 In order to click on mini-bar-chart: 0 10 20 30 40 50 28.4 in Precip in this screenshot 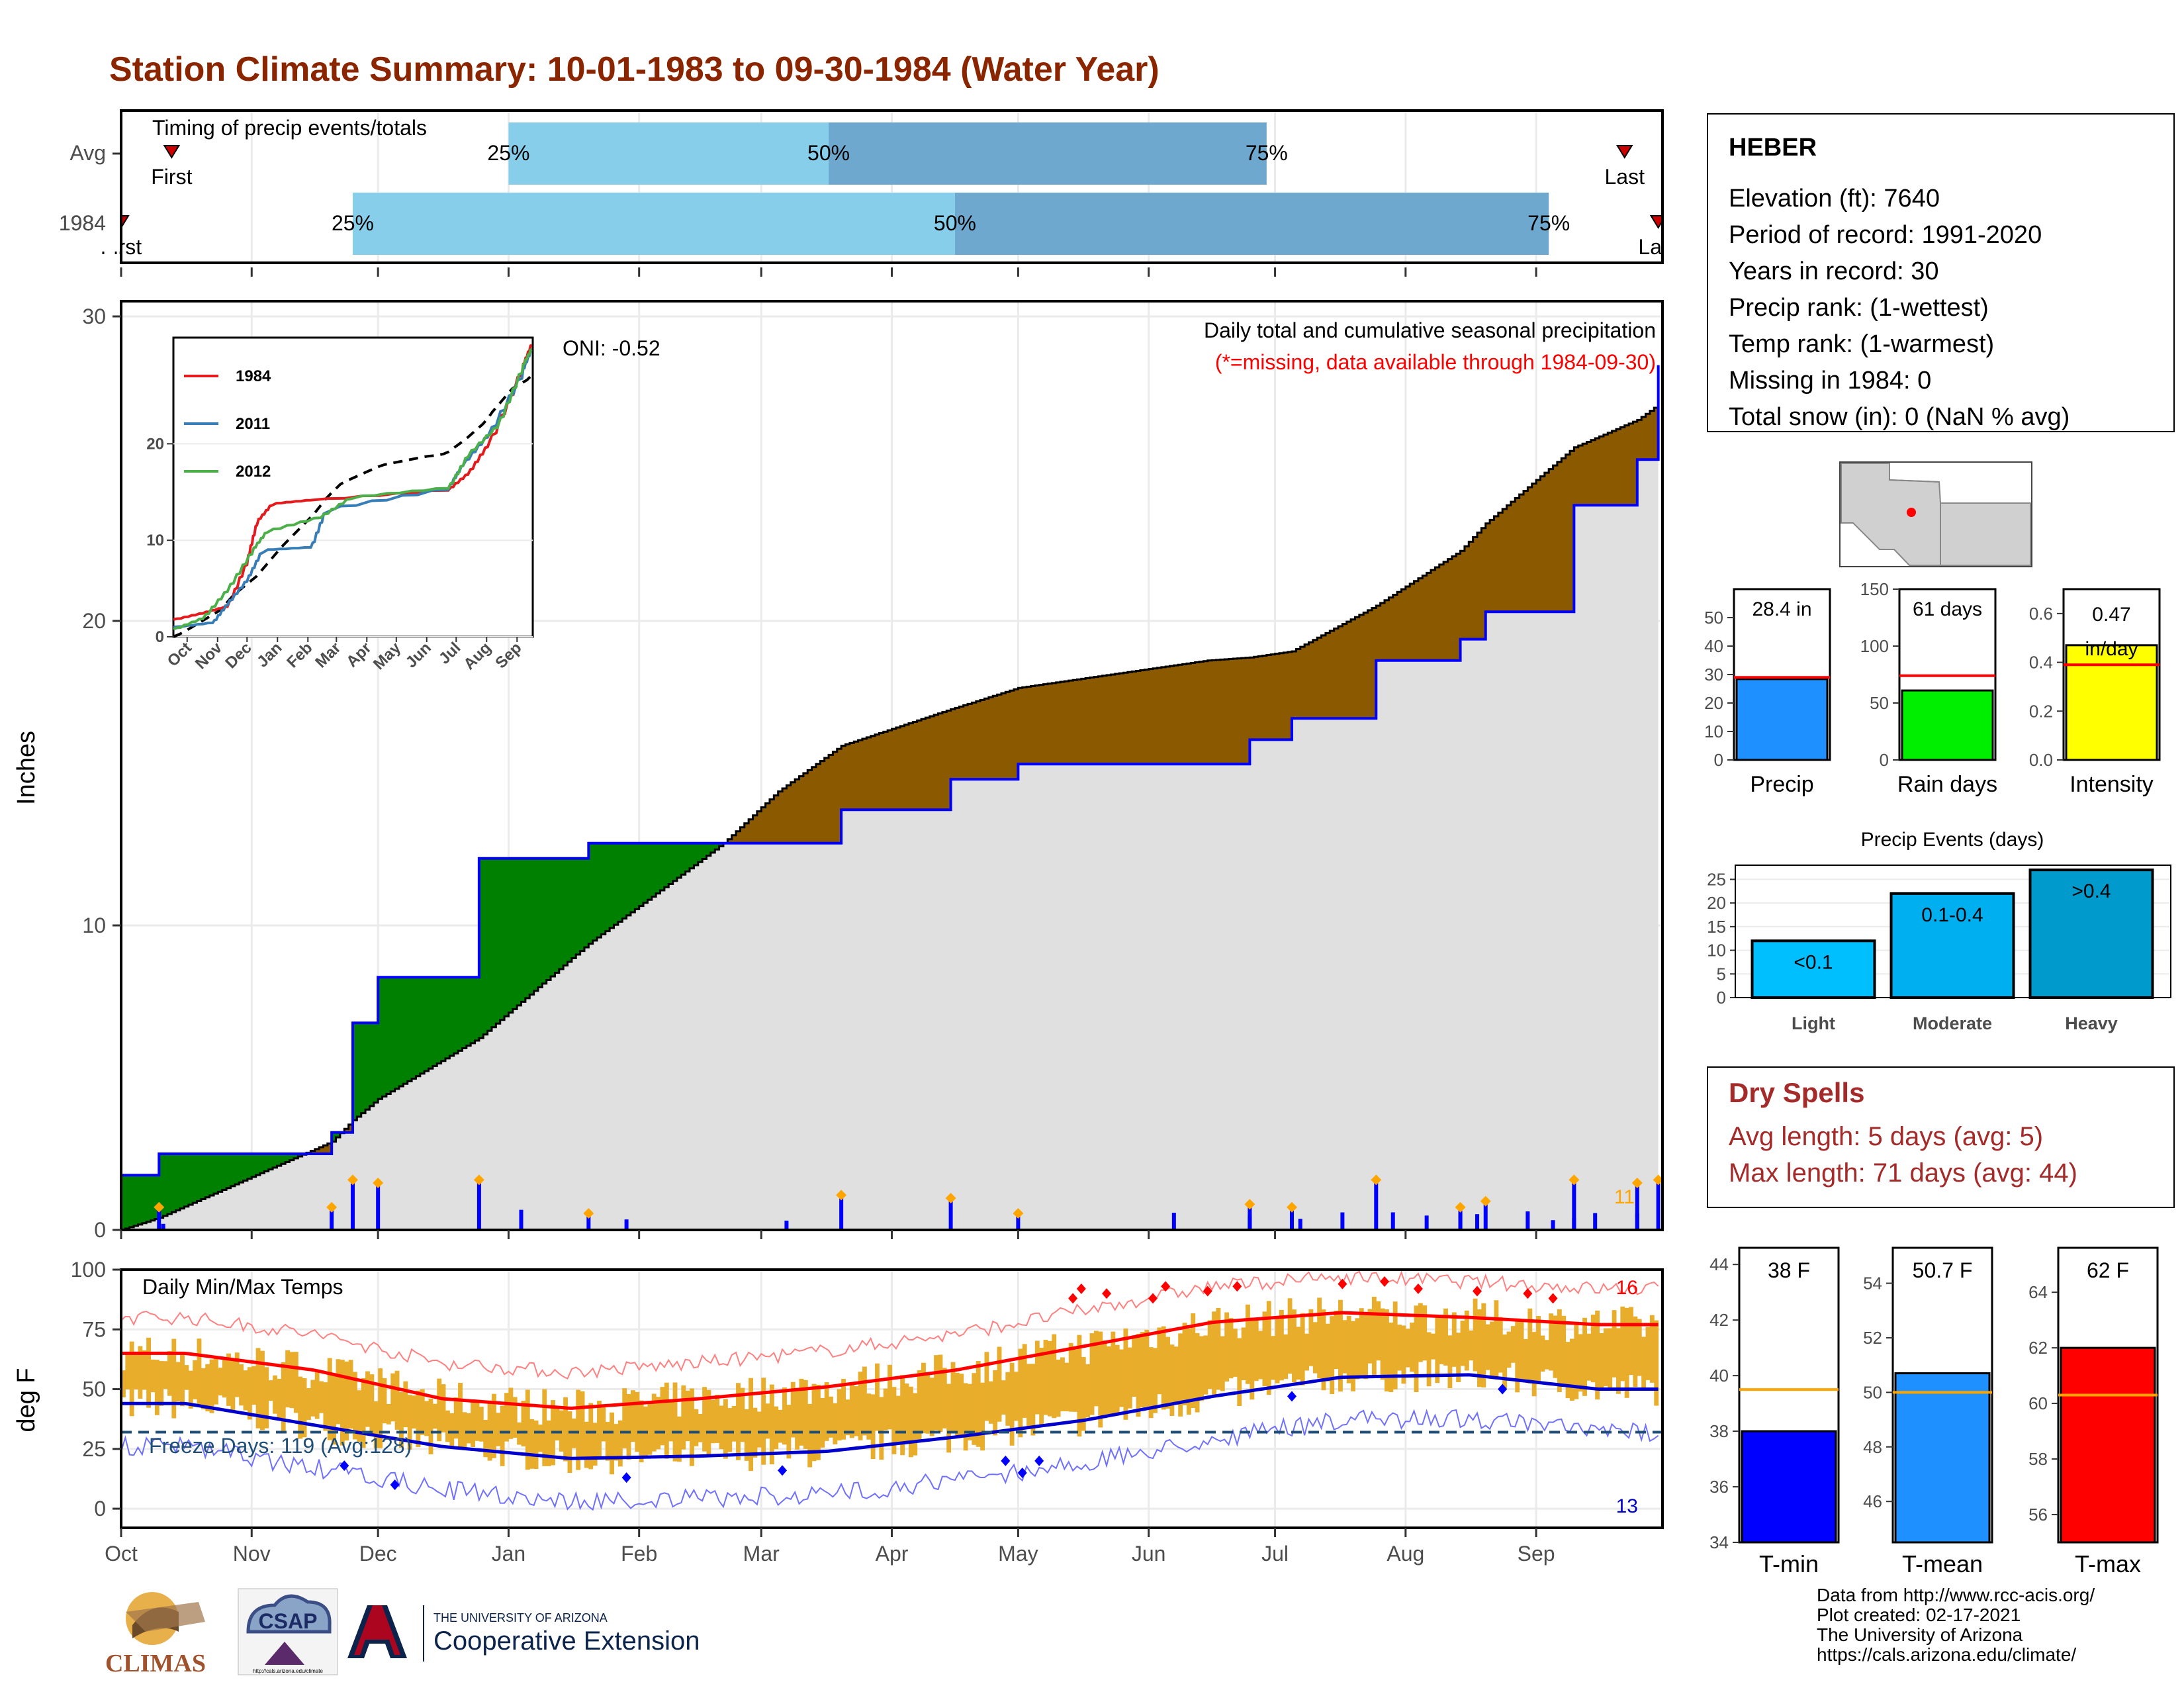, I will do `click(1767, 692)`.